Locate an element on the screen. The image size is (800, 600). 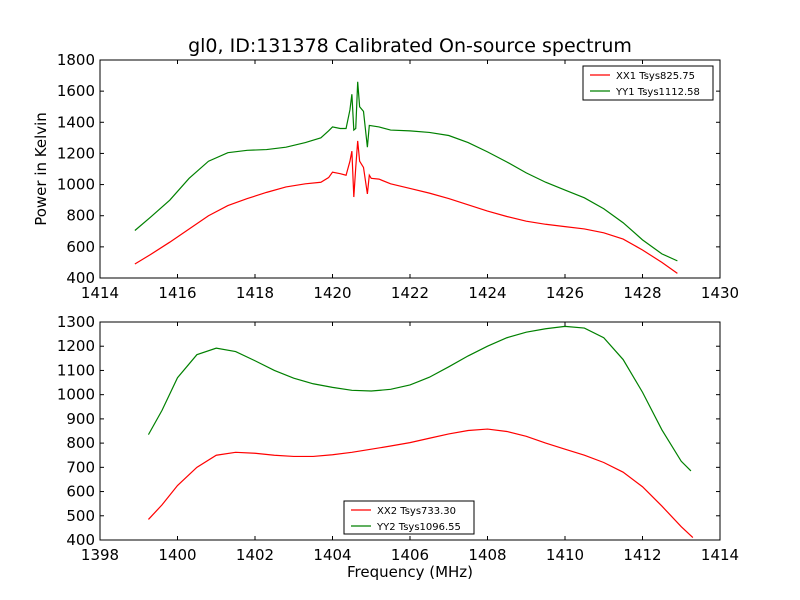
y-tick-label: 1400 is located at coordinates (76, 122).